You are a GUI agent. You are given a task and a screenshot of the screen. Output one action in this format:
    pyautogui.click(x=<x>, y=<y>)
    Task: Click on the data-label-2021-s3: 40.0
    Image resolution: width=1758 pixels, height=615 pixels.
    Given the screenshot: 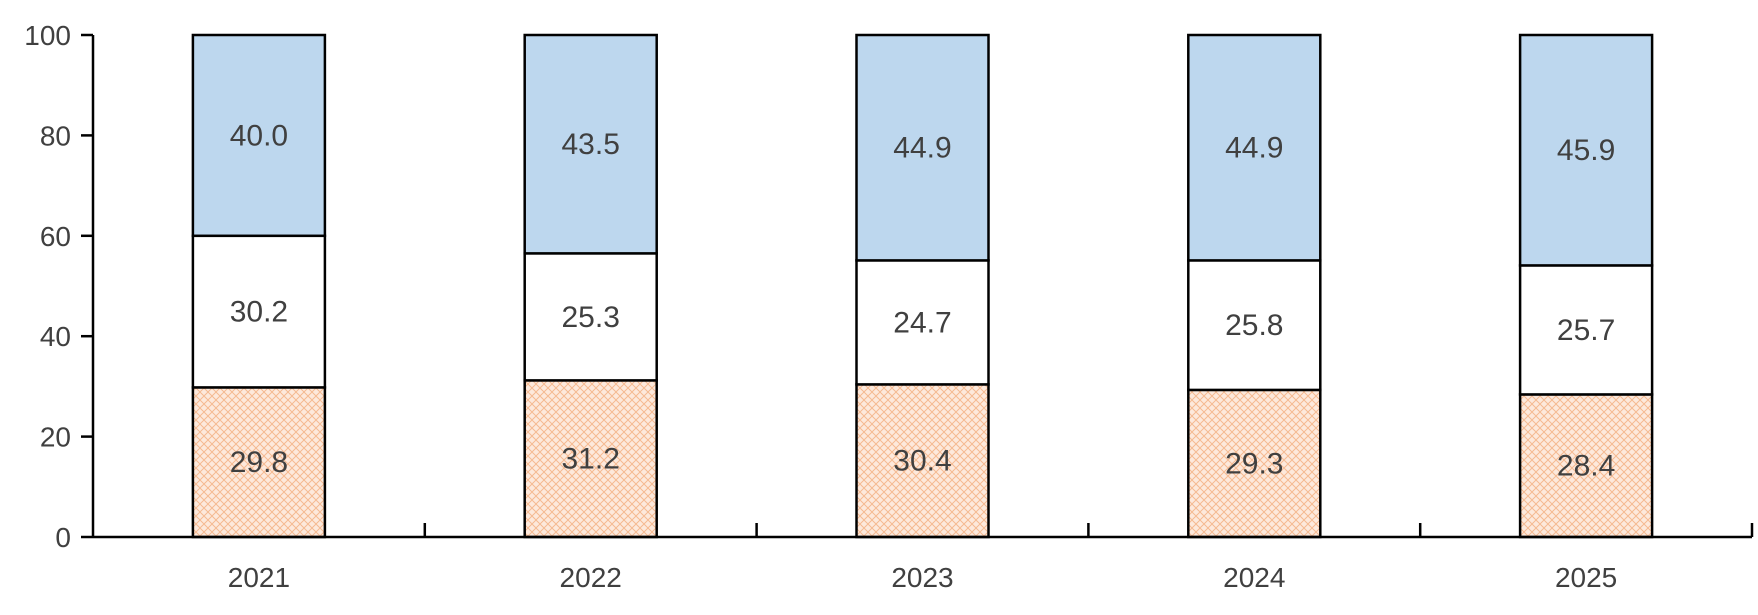 What is the action you would take?
    pyautogui.click(x=259, y=135)
    